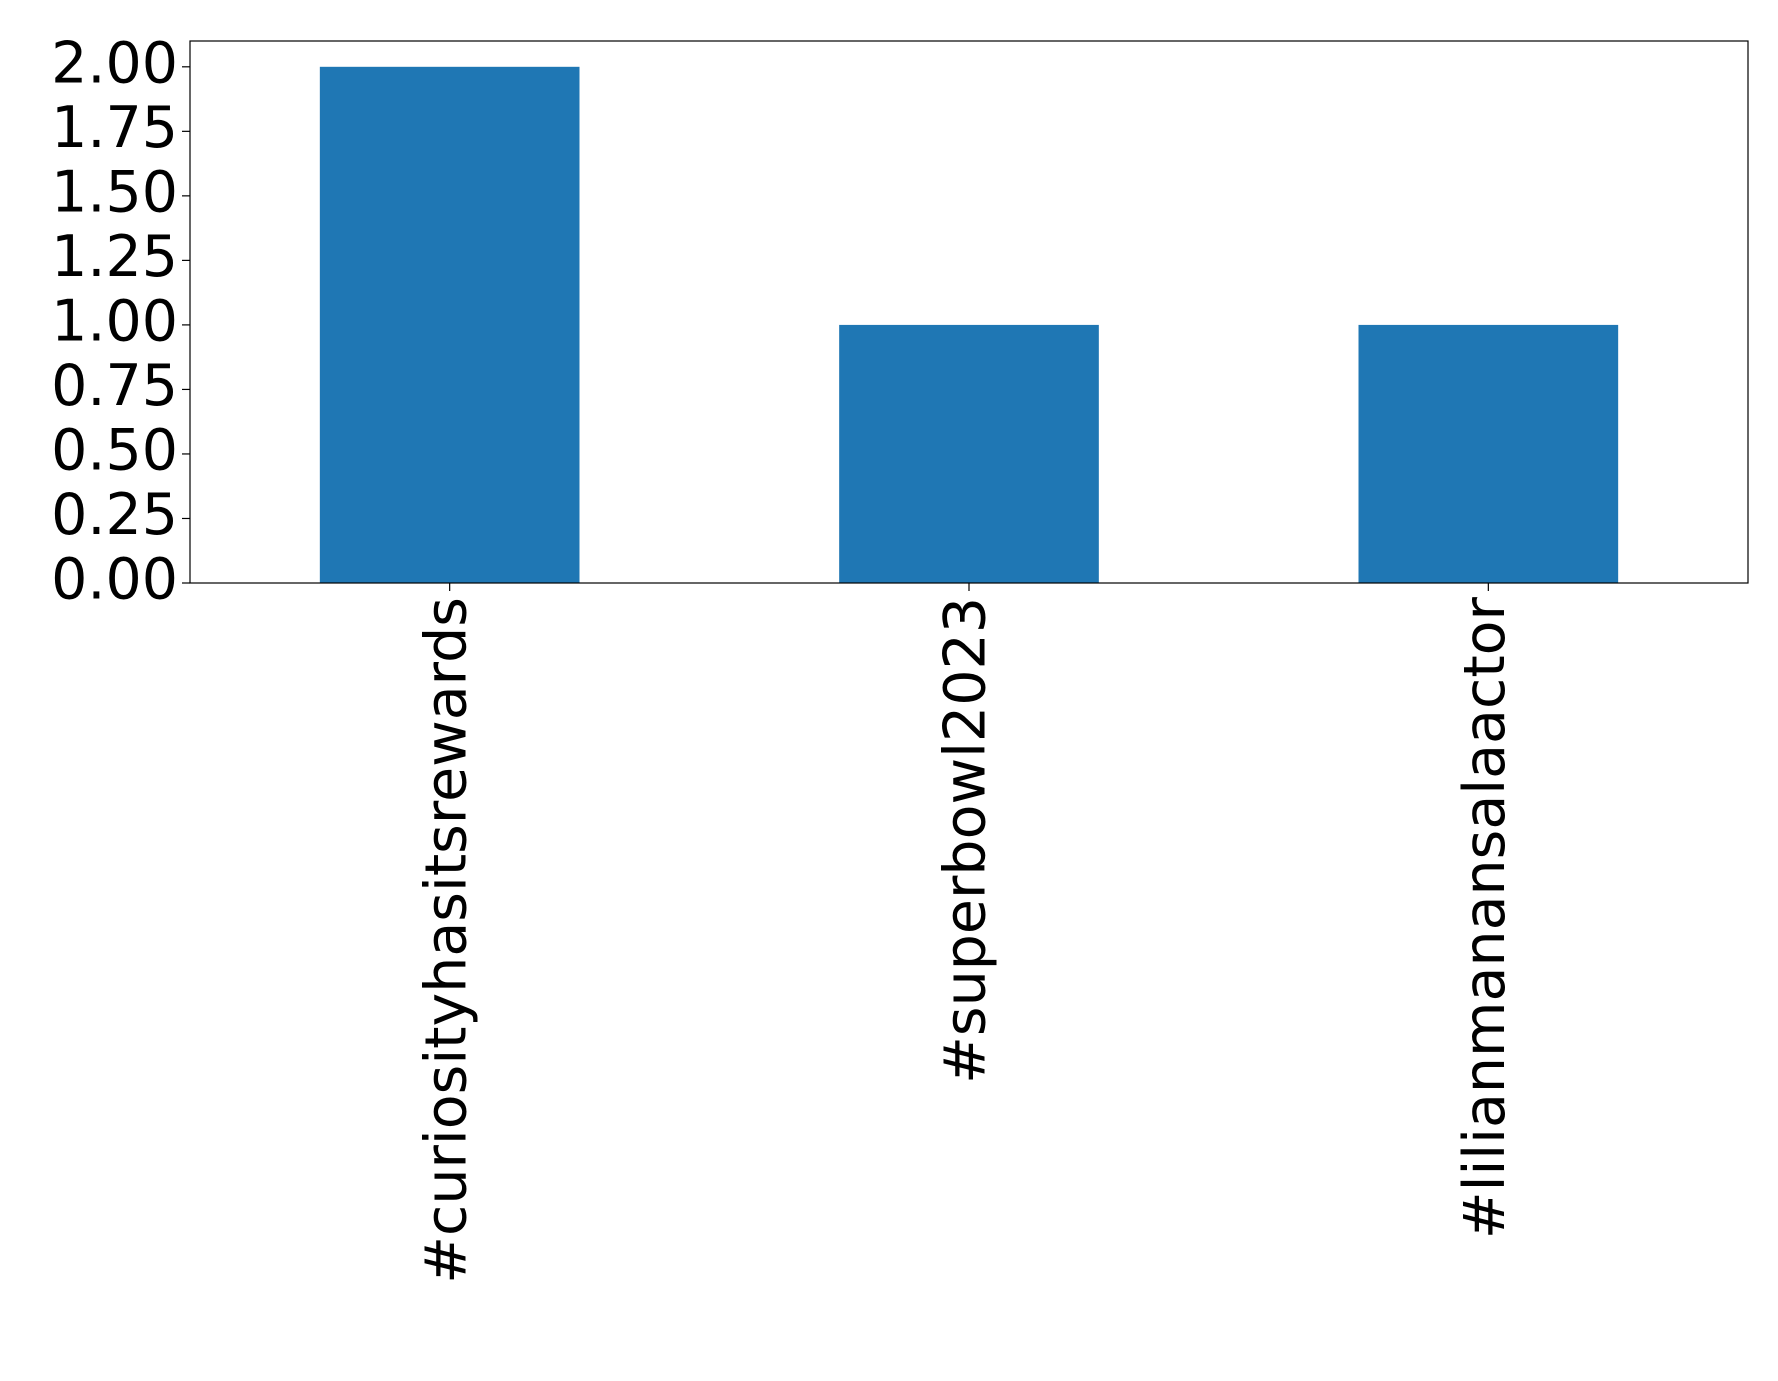 This screenshot has width=1778, height=1381. Describe the element at coordinates (966, 840) in the screenshot. I see `x-tick-label: #superbowl2023` at that location.